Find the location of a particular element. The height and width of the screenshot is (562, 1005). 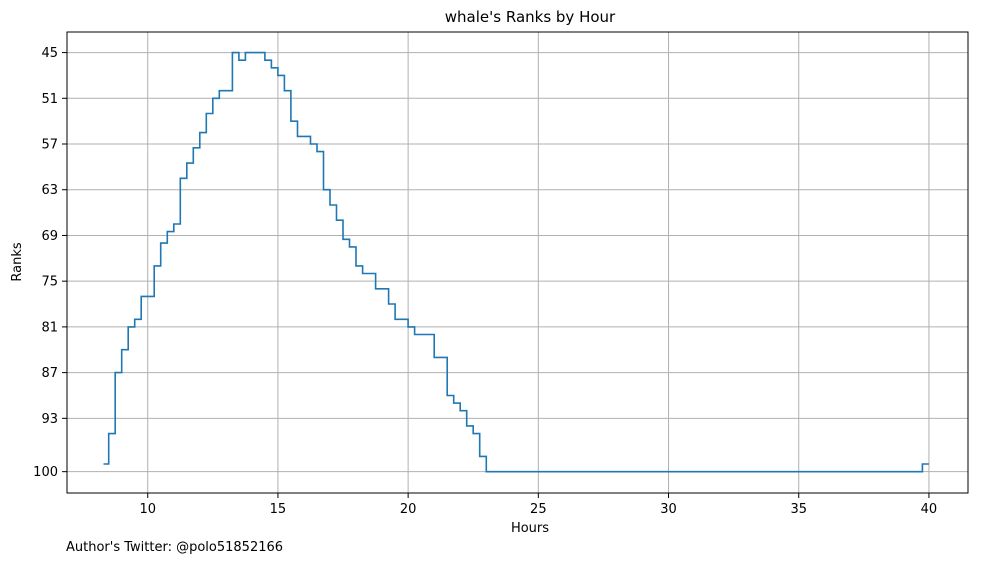

x-tick-label-30: 30 is located at coordinates (668, 509).